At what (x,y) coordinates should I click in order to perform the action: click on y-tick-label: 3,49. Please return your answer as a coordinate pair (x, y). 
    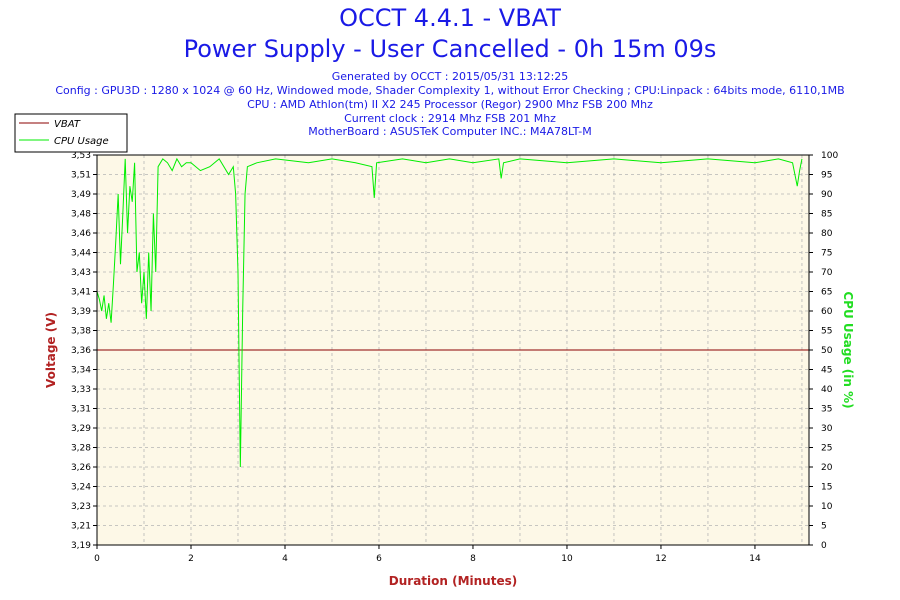
    Looking at the image, I should click on (81, 195).